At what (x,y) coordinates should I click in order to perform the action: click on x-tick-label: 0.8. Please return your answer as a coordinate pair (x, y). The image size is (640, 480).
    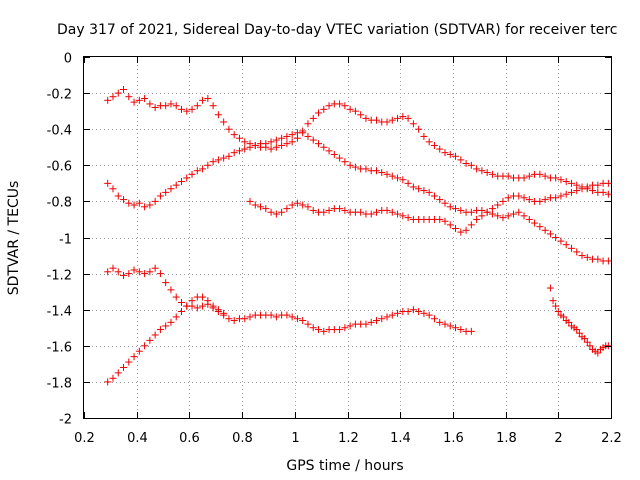
    Looking at the image, I should click on (242, 438).